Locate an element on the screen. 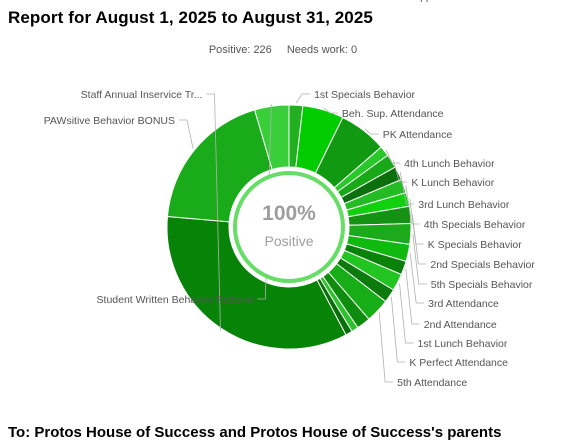  label-3rd-attendance: 3rd Attendance is located at coordinates (463, 304).